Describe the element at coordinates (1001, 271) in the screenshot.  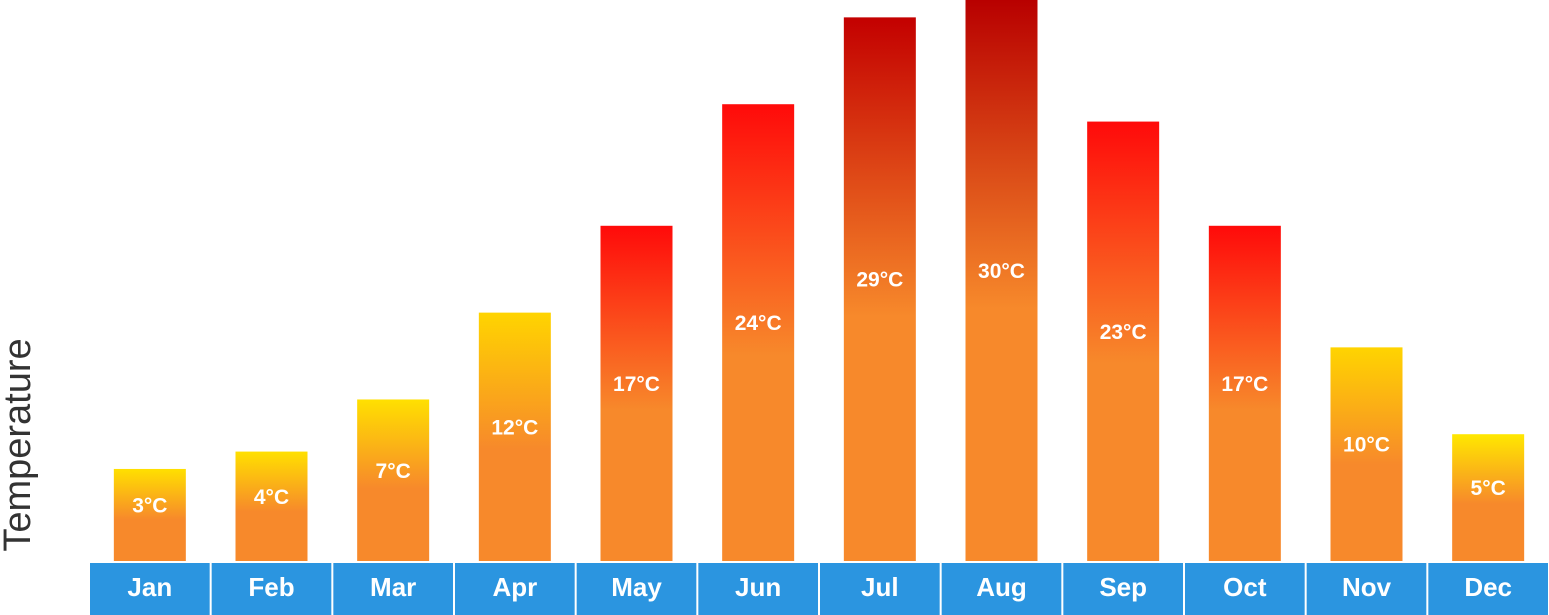
I see `value-label: 30°C` at that location.